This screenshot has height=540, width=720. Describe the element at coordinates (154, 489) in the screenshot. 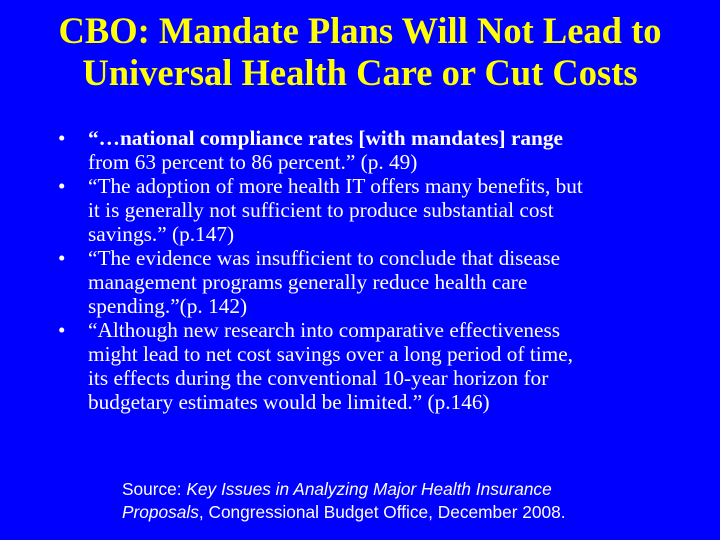

I see `source-prefix: Source:` at that location.